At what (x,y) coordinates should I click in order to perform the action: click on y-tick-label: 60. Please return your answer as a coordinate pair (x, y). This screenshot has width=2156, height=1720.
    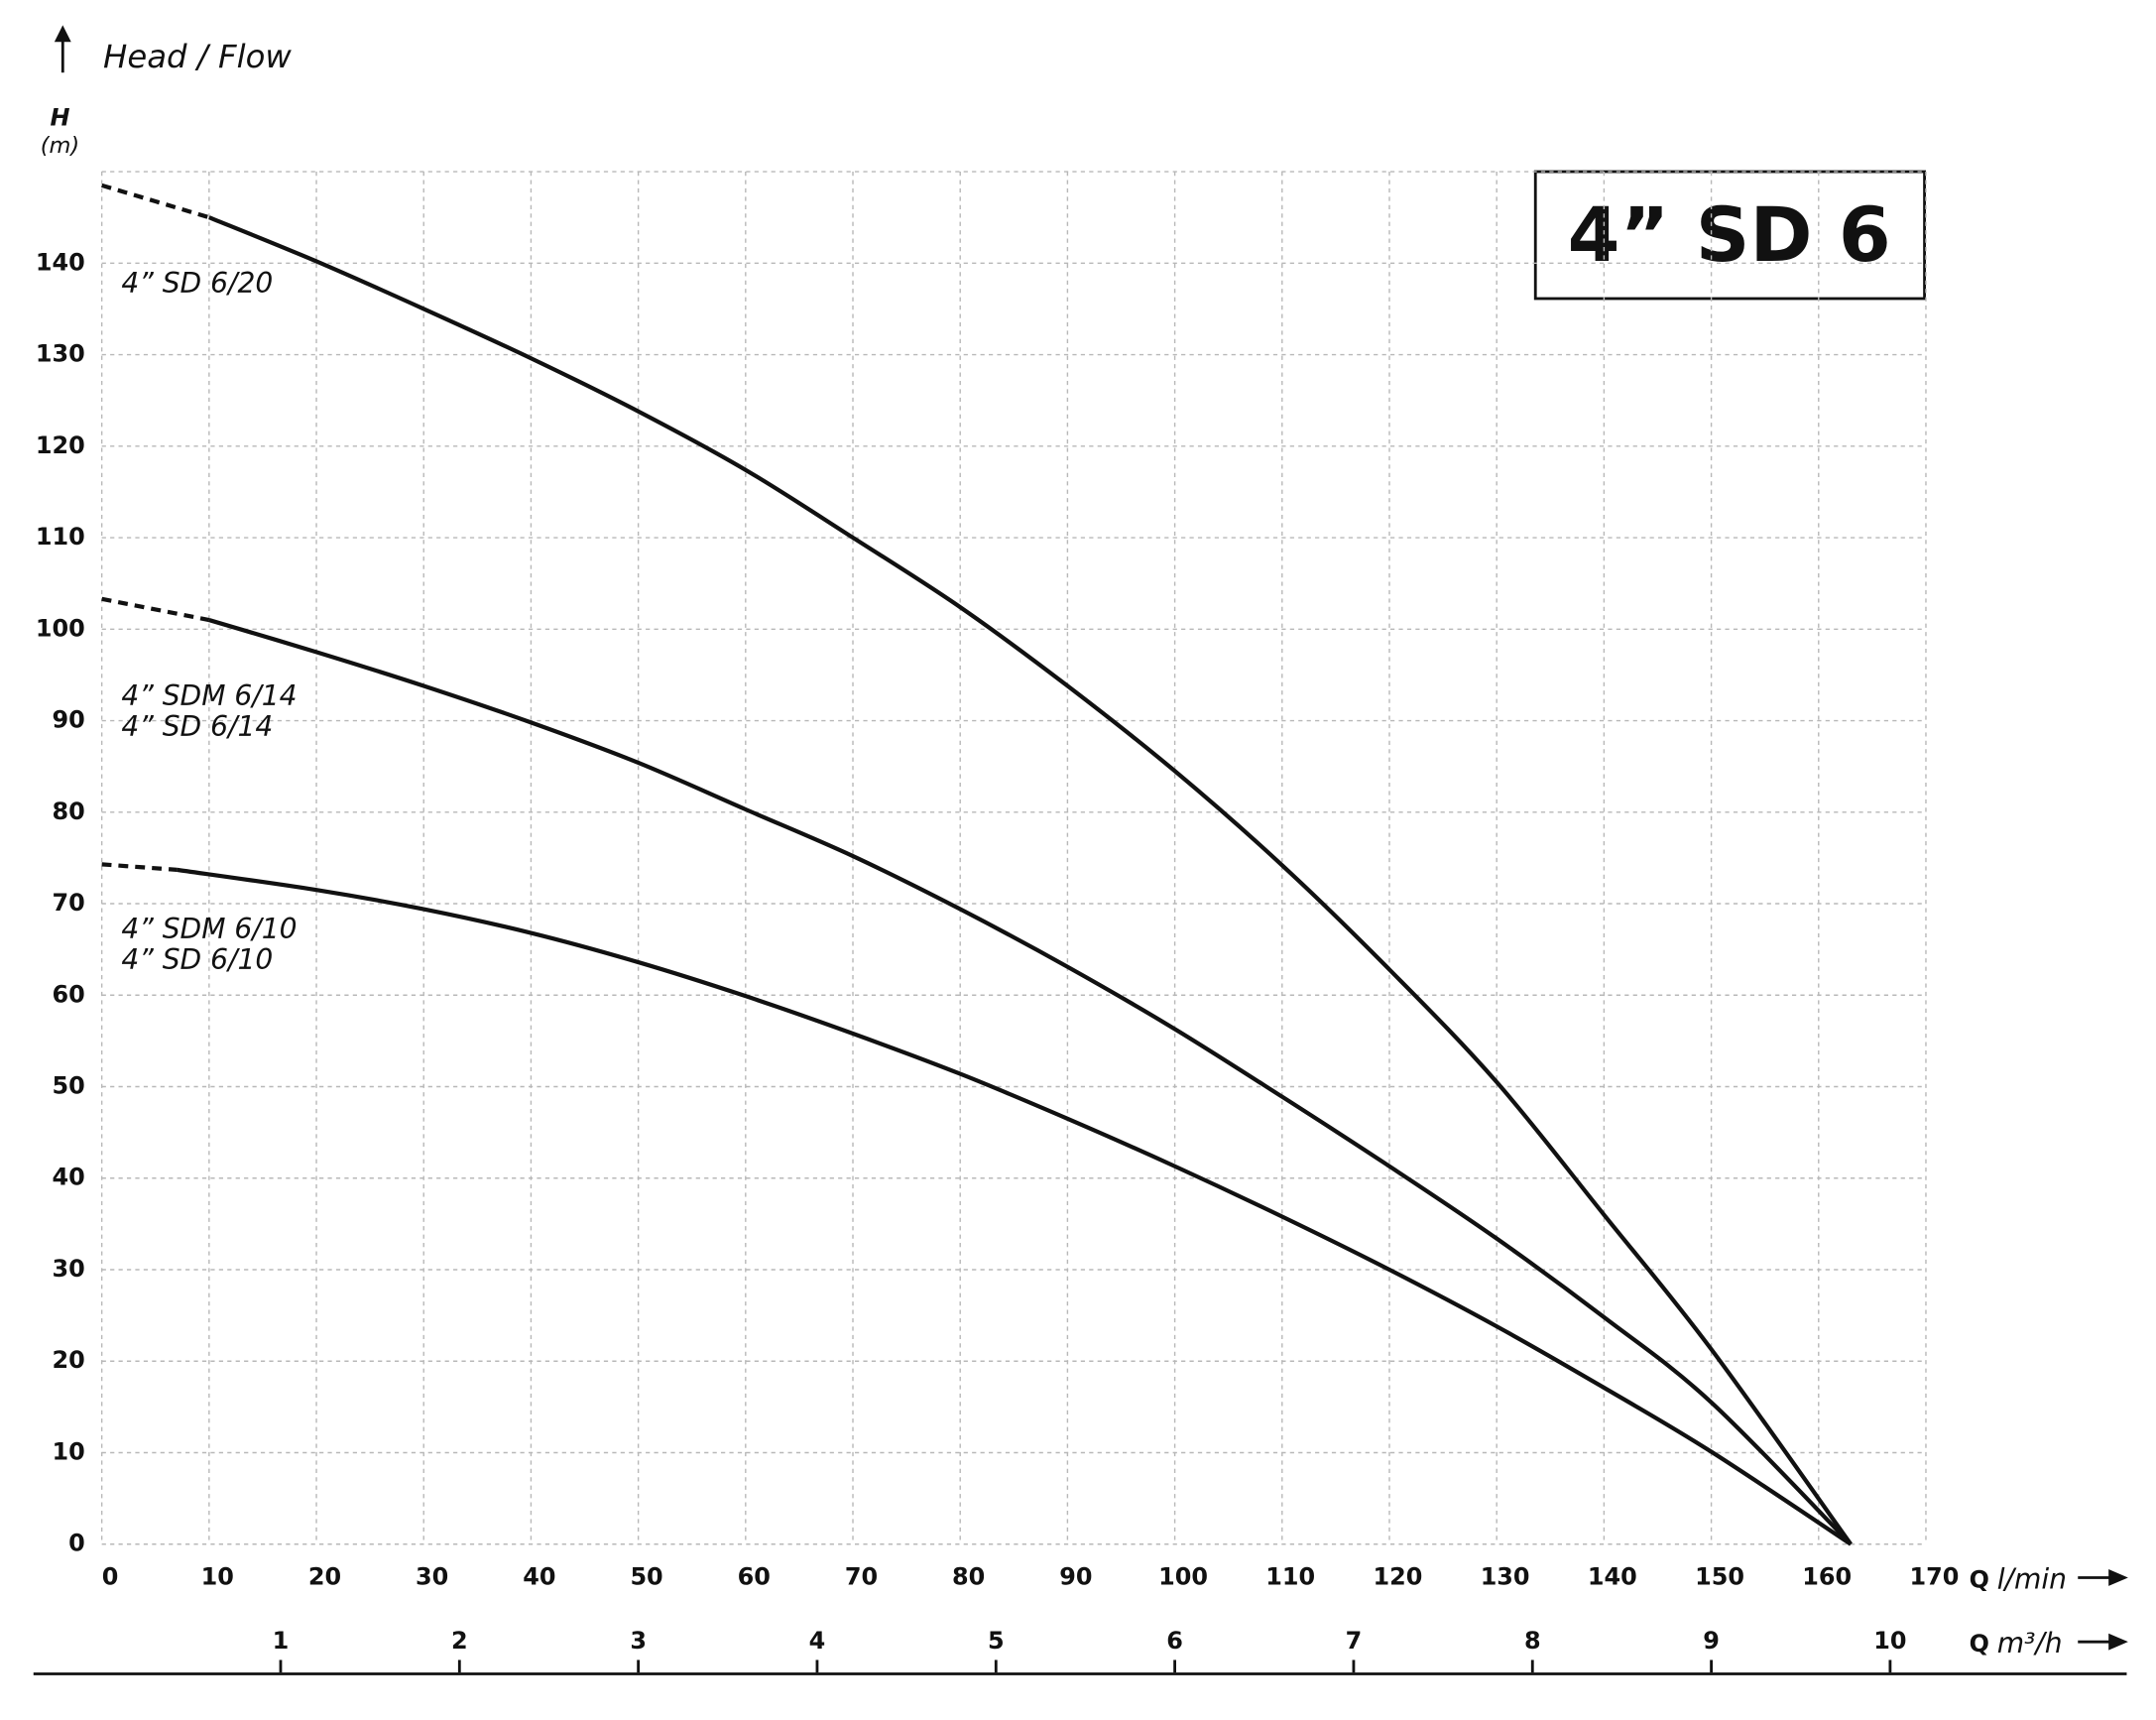
    Looking at the image, I should click on (69, 994).